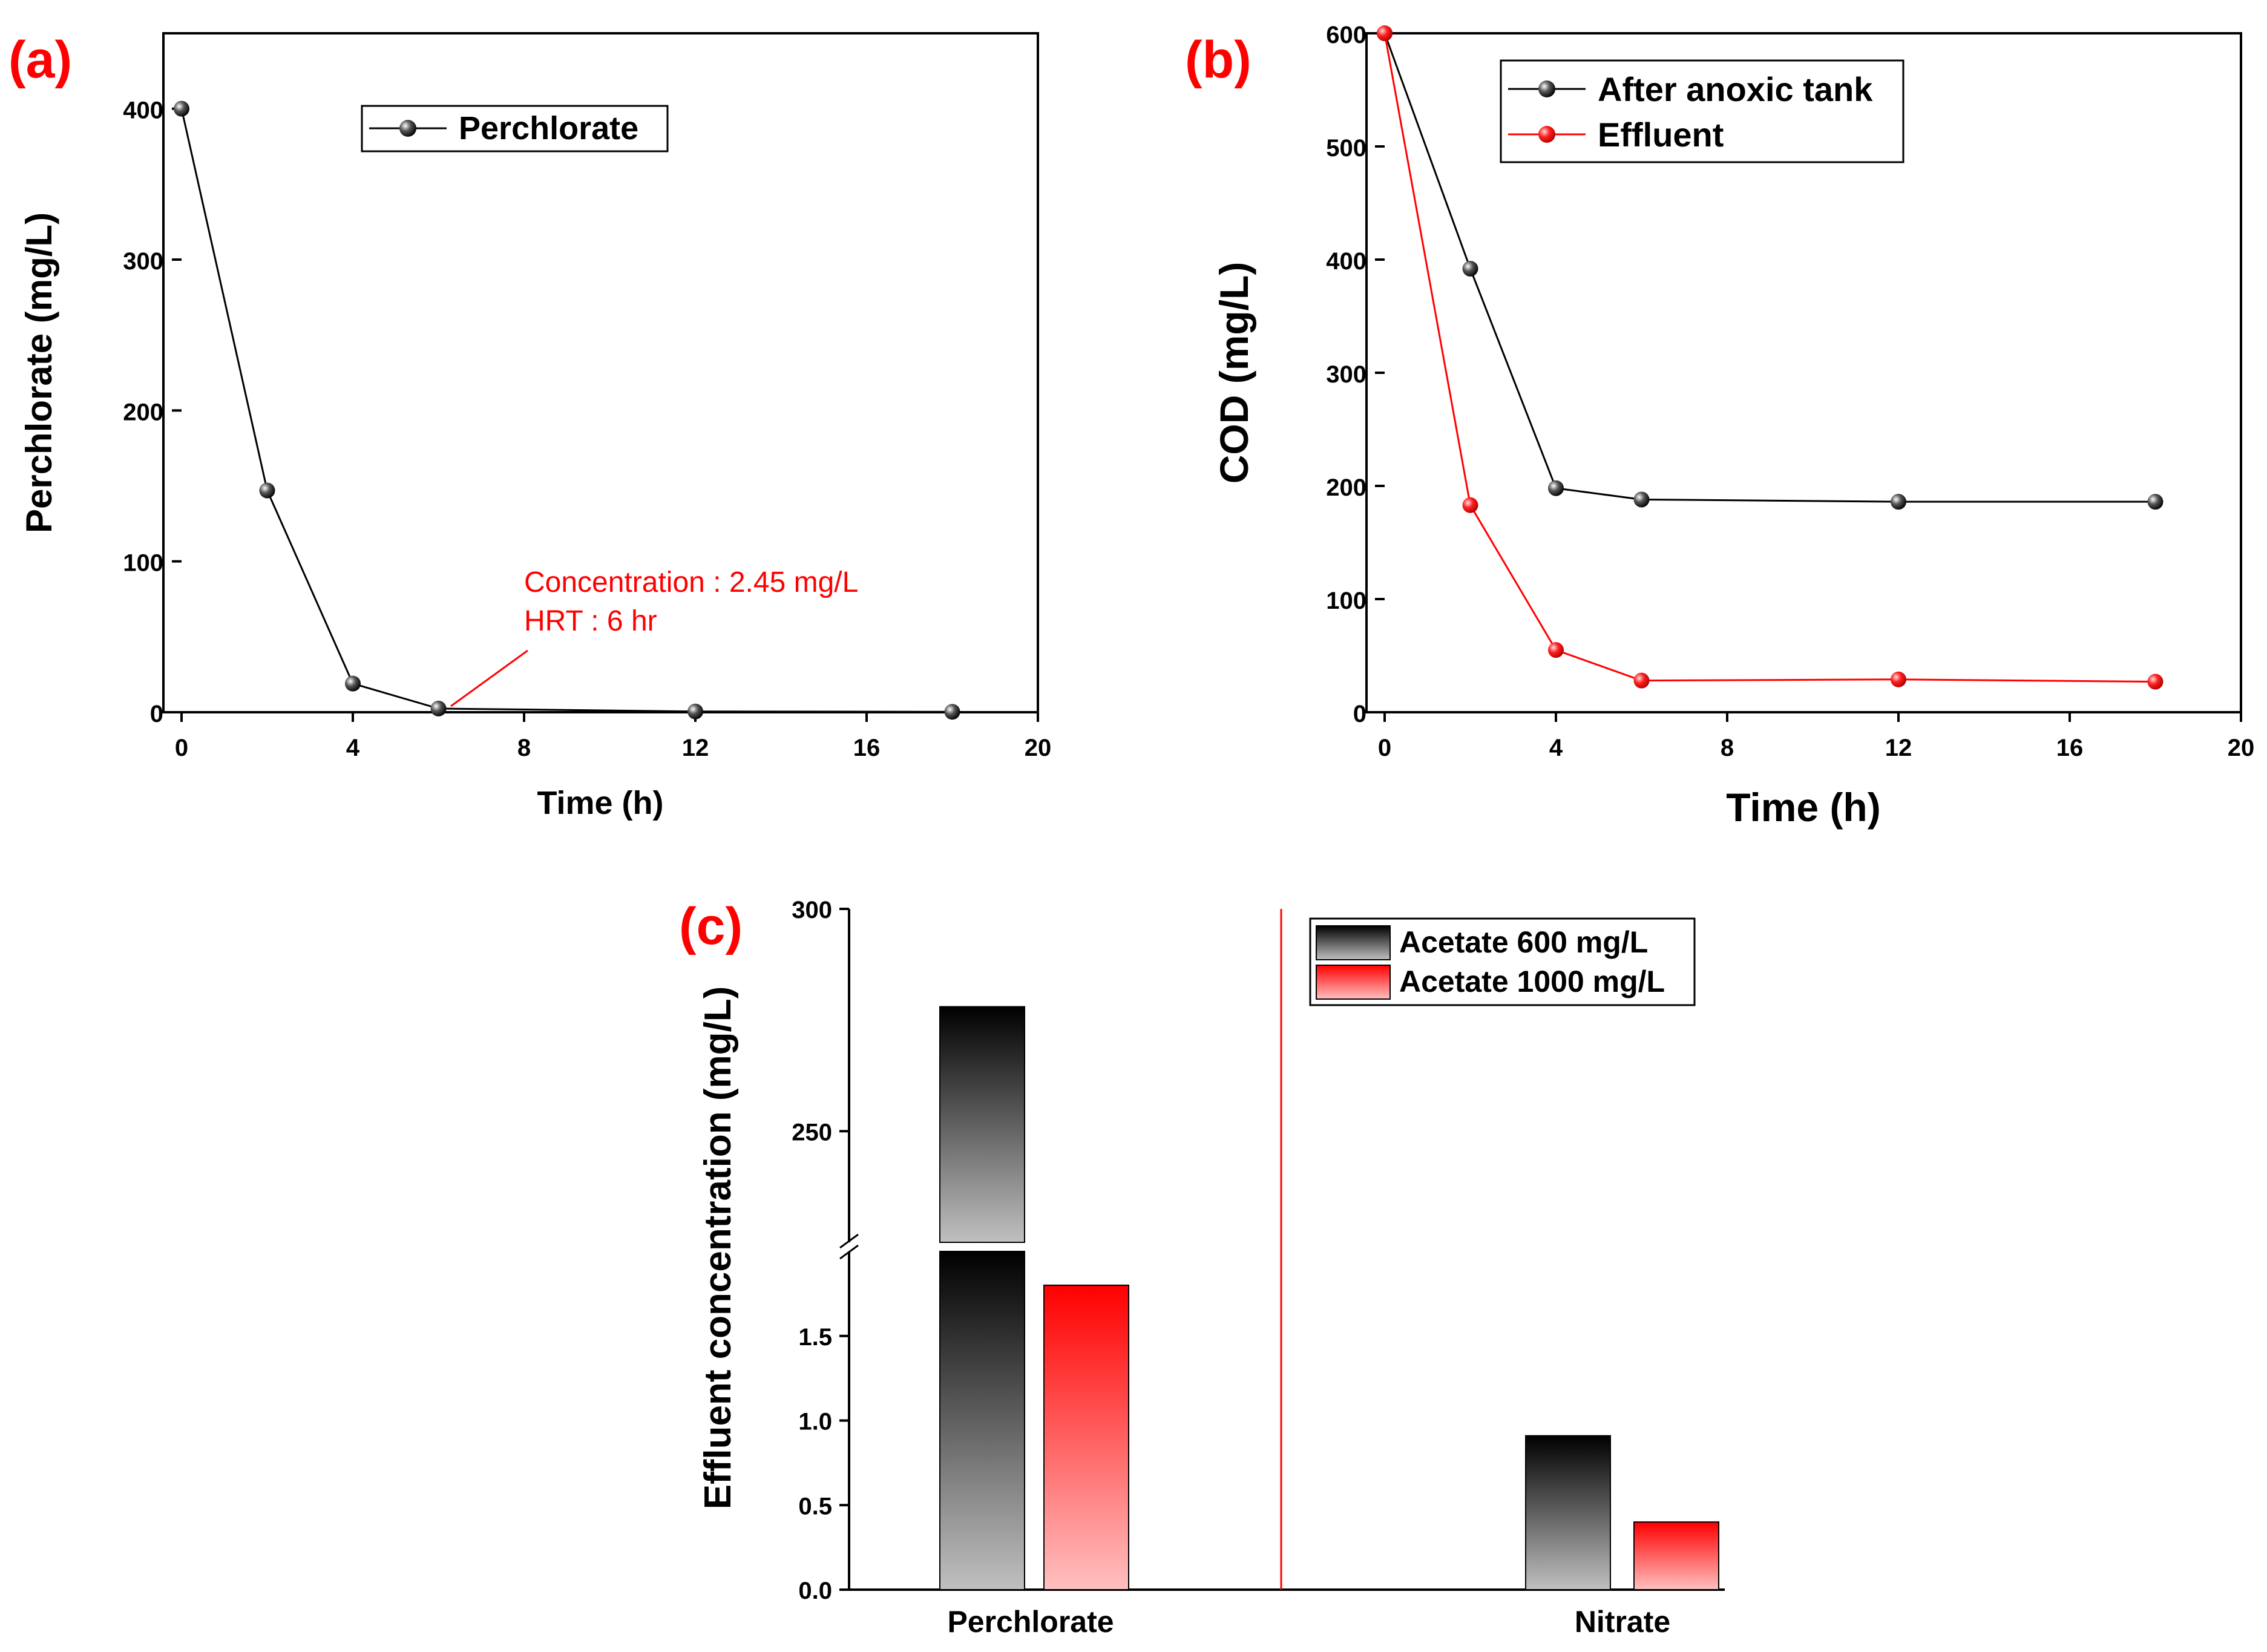 Image resolution: width=2267 pixels, height=1652 pixels. Describe the element at coordinates (1031, 1622) in the screenshot. I see `panel-c-category-label-1: Perchlorate` at that location.